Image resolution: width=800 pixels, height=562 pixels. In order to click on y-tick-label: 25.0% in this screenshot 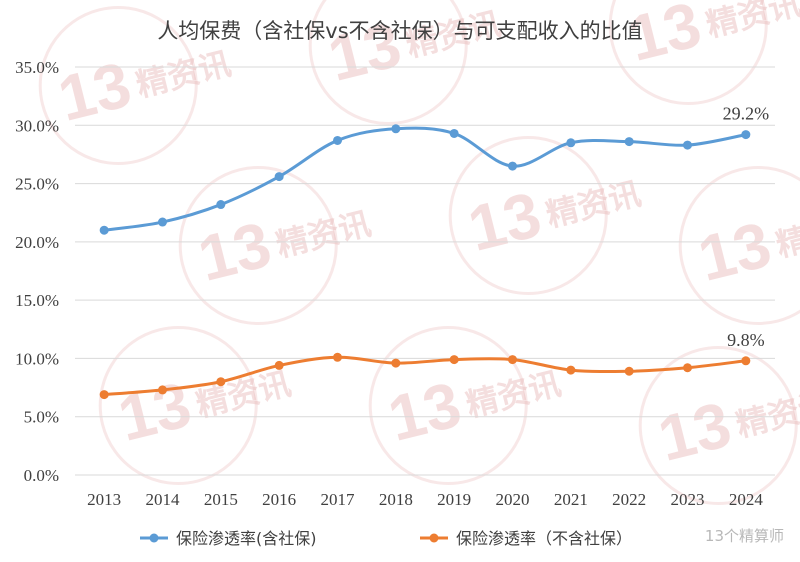, I will do `click(37, 184)`.